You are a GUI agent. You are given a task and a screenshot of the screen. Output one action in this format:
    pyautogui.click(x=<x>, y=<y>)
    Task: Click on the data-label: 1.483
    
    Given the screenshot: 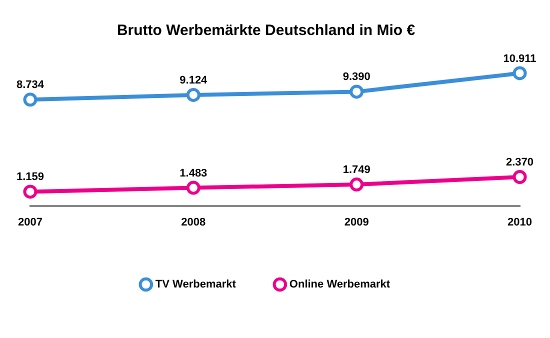 What is the action you would take?
    pyautogui.click(x=194, y=173)
    